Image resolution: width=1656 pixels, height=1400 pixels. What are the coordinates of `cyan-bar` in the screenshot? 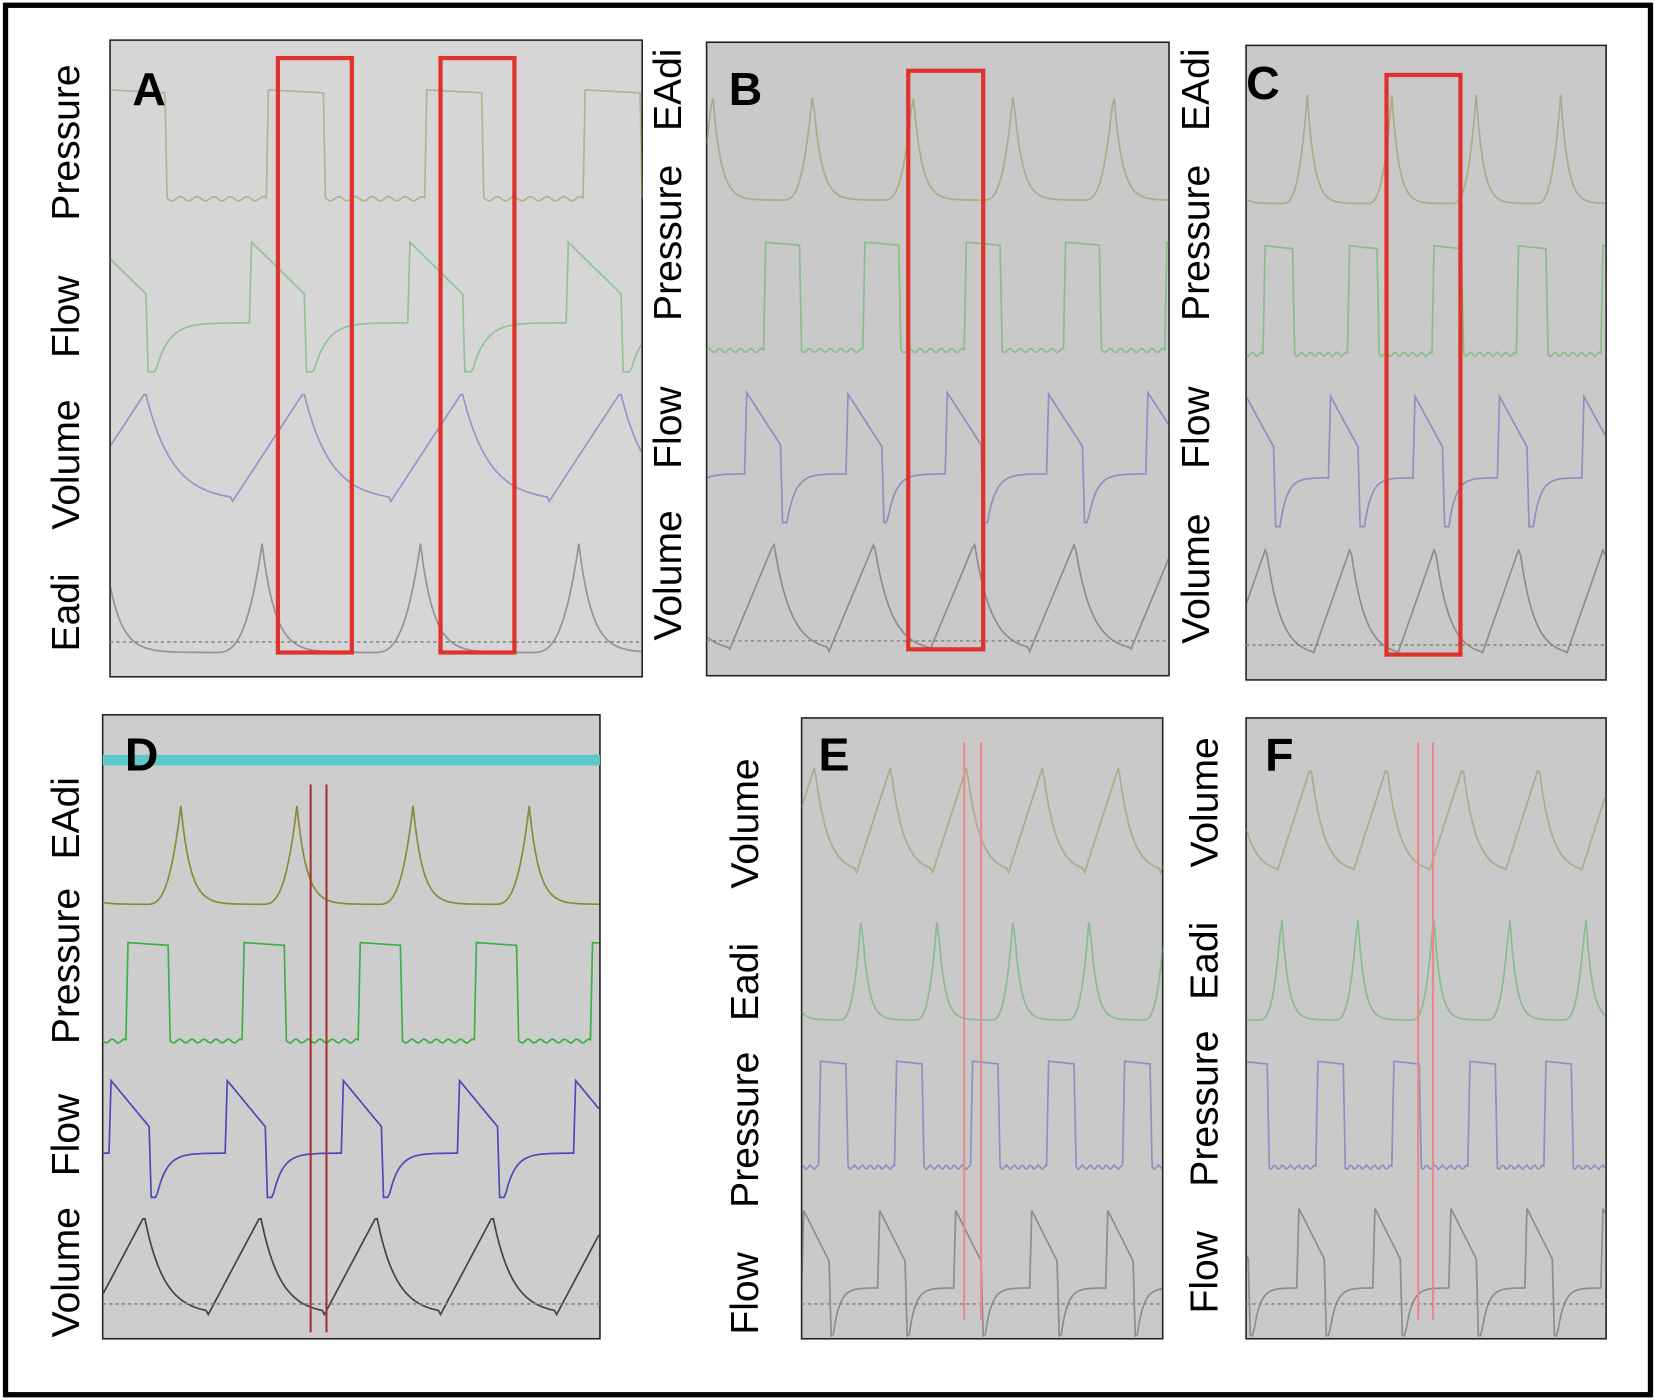 It's located at (351, 760).